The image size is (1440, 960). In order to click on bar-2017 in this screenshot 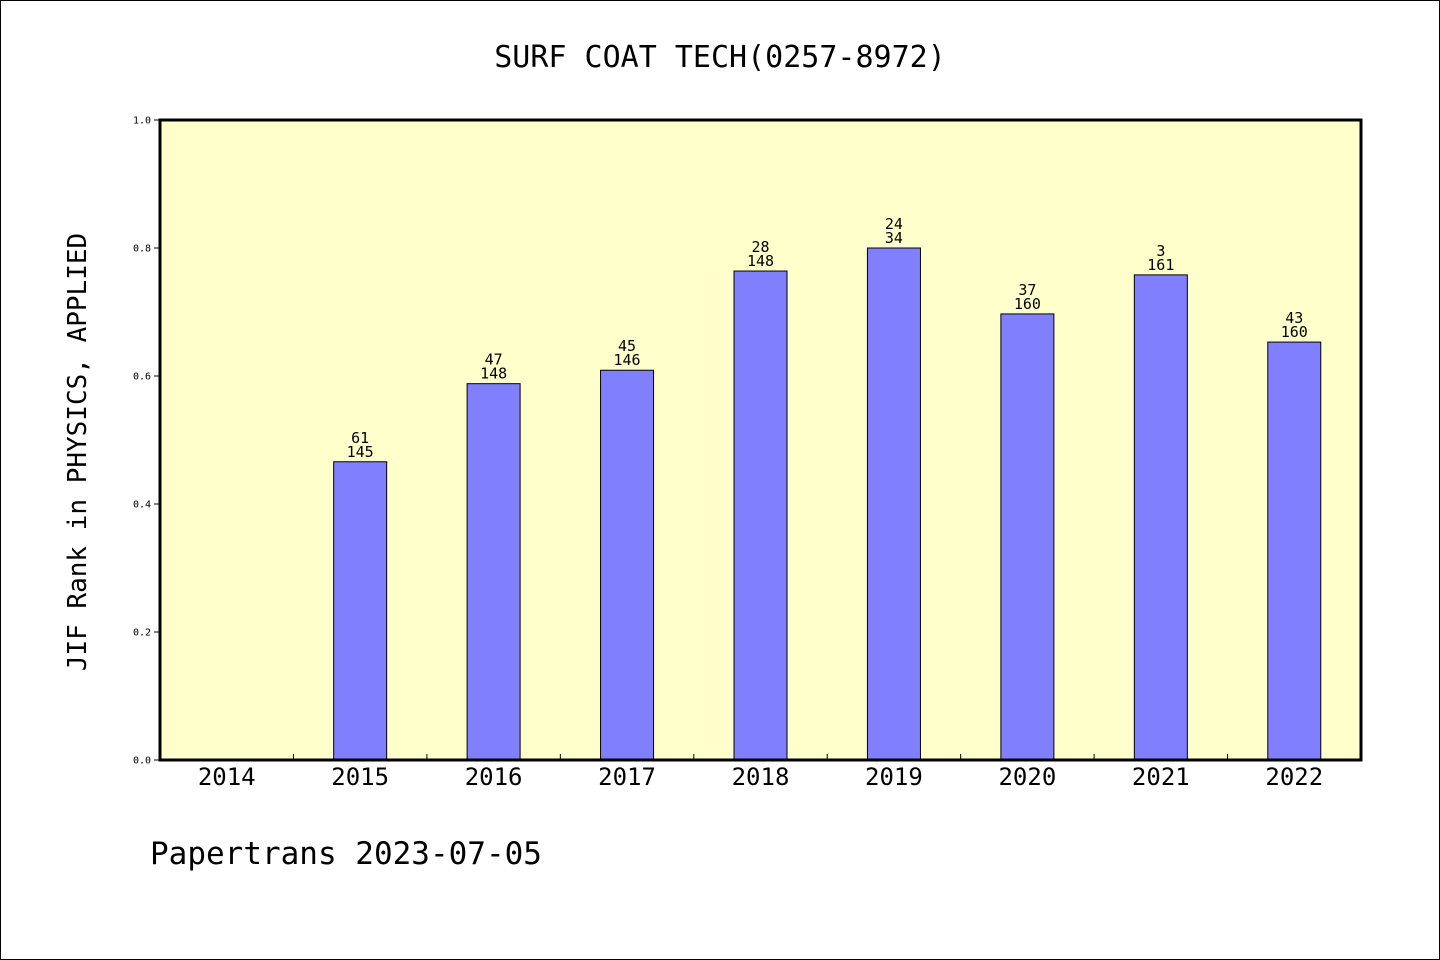, I will do `click(627, 565)`.